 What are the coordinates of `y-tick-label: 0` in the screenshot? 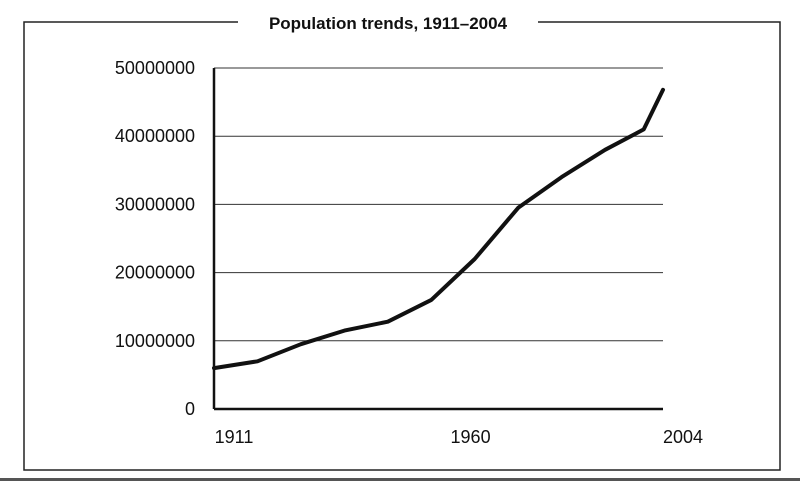 It's located at (190, 409).